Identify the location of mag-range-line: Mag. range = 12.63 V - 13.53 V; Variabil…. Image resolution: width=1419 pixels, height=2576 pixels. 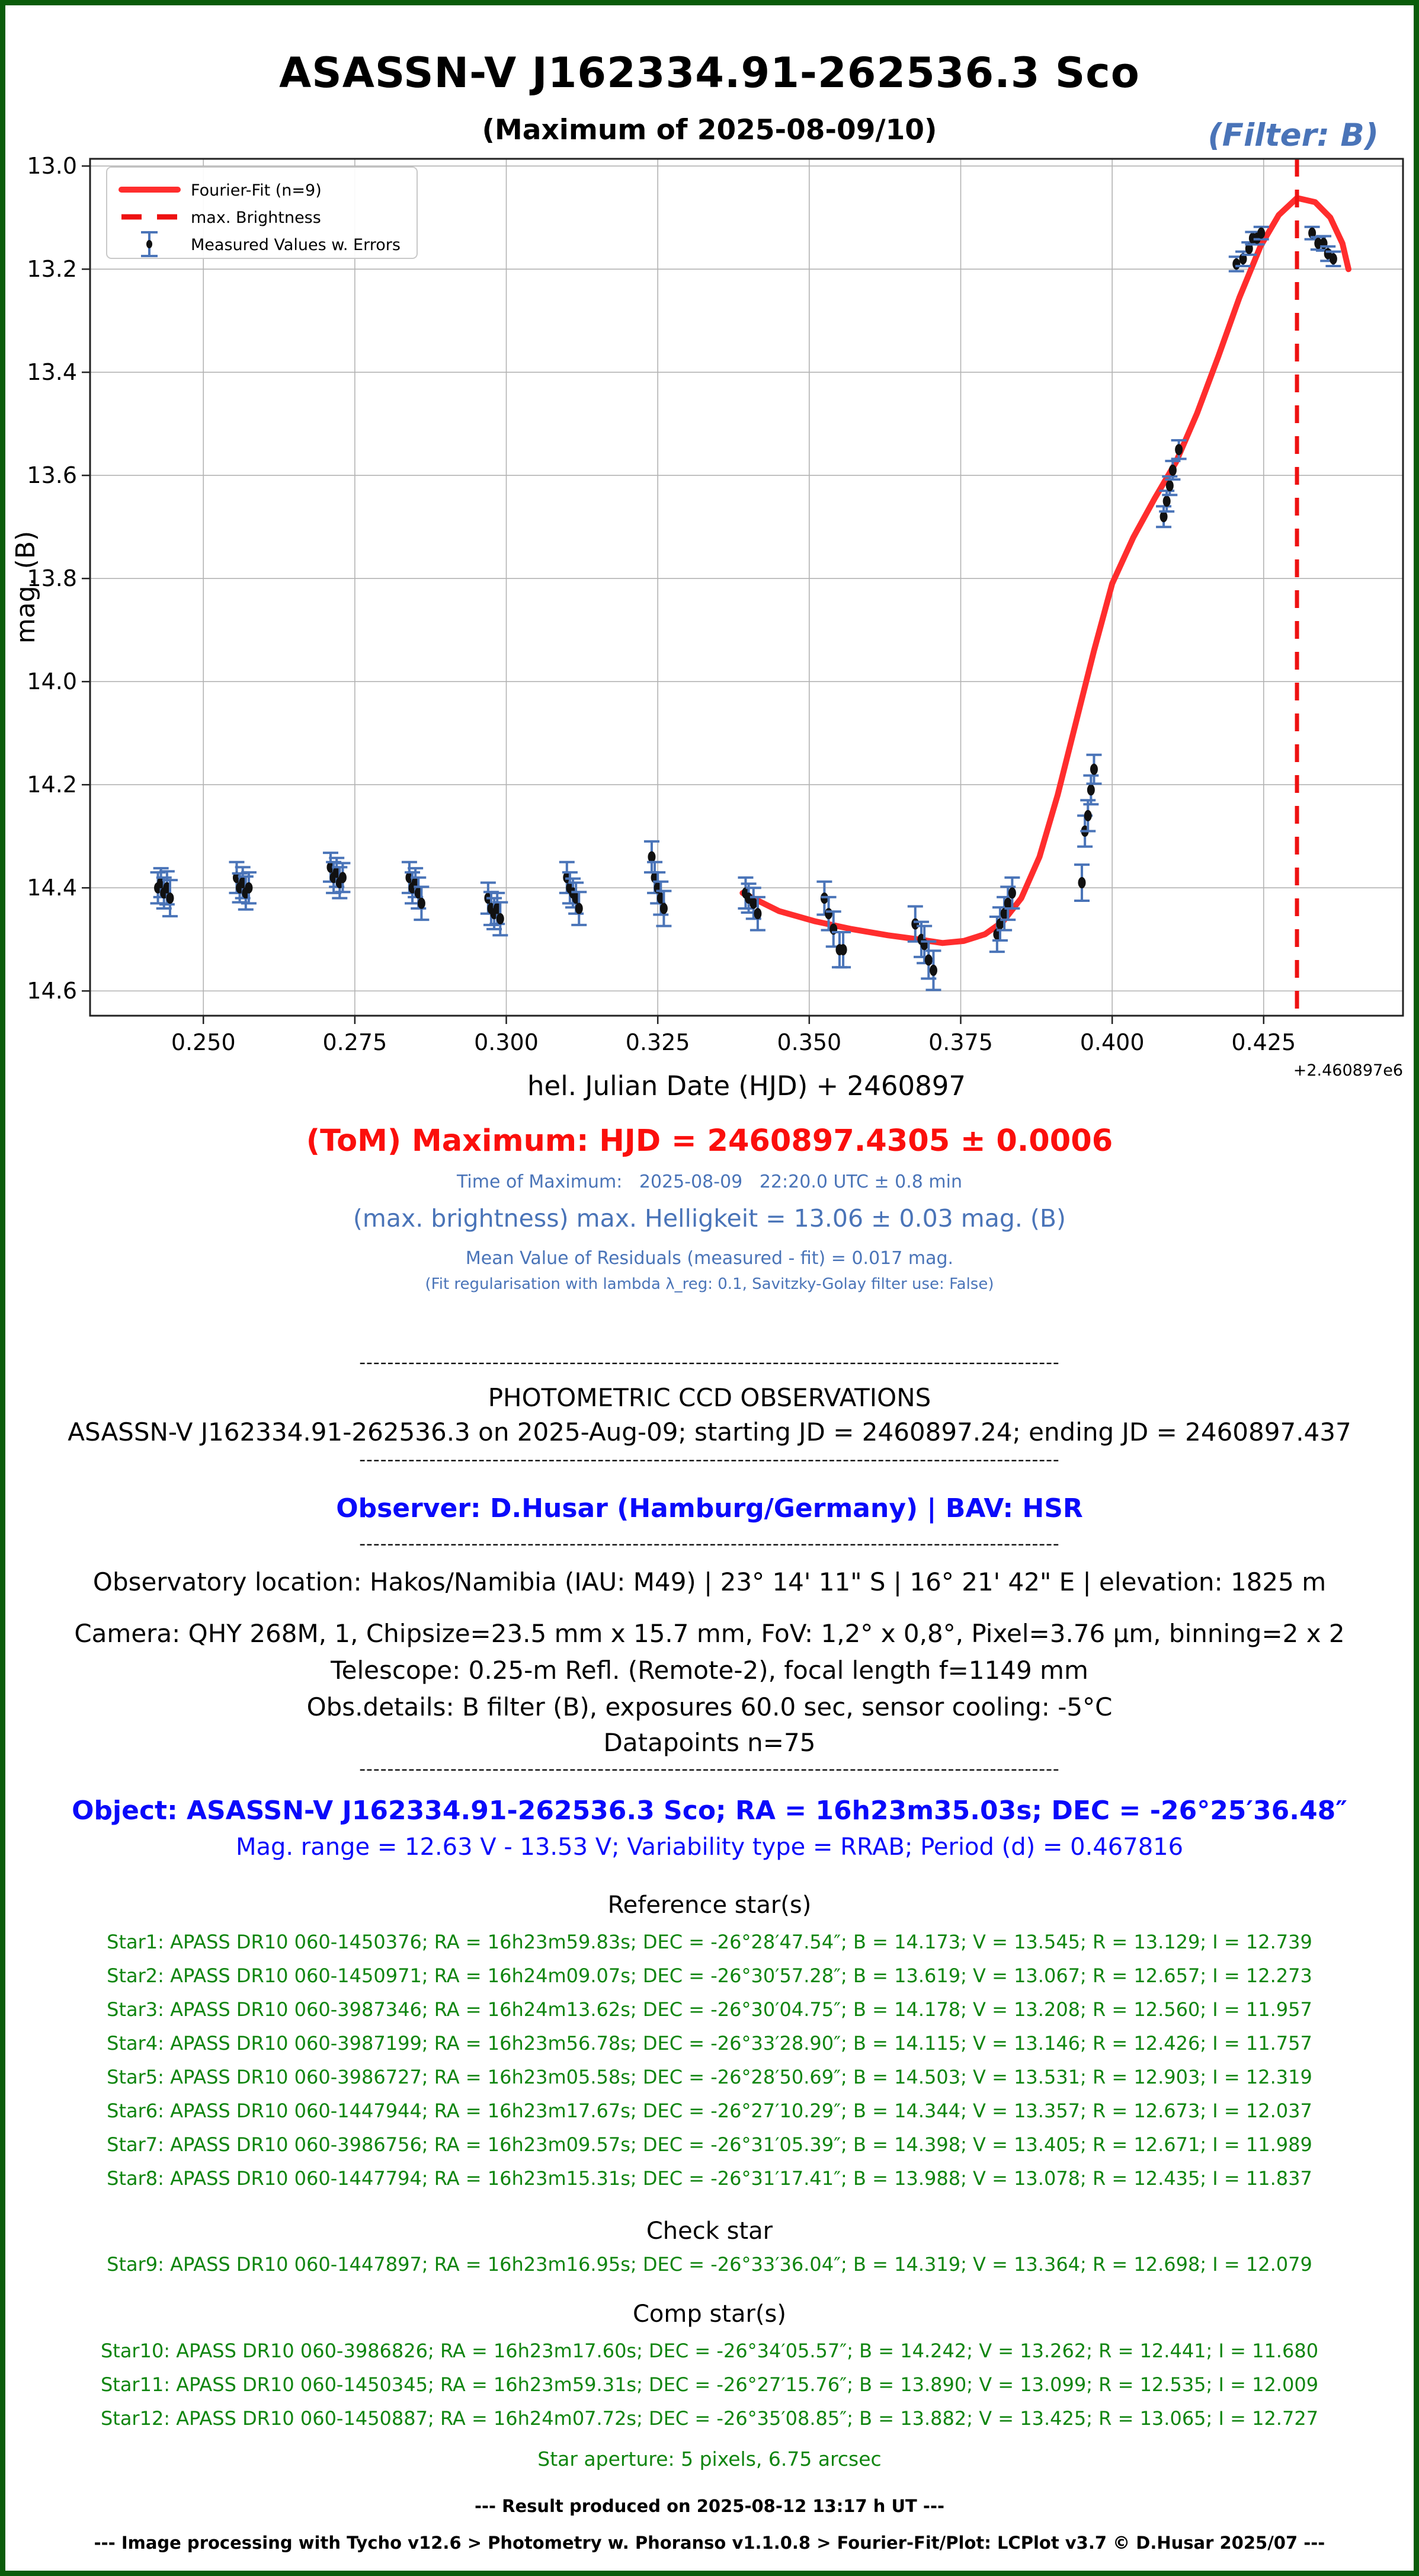
(709, 1847).